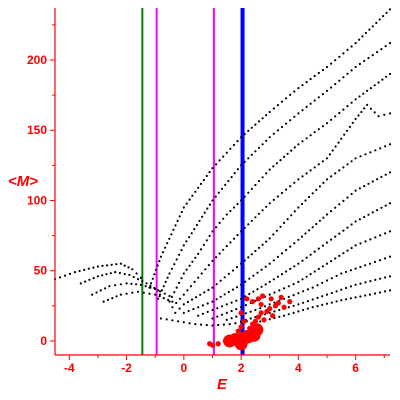  What do you see at coordinates (184, 368) in the screenshot?
I see `x-tick-label: 0` at bounding box center [184, 368].